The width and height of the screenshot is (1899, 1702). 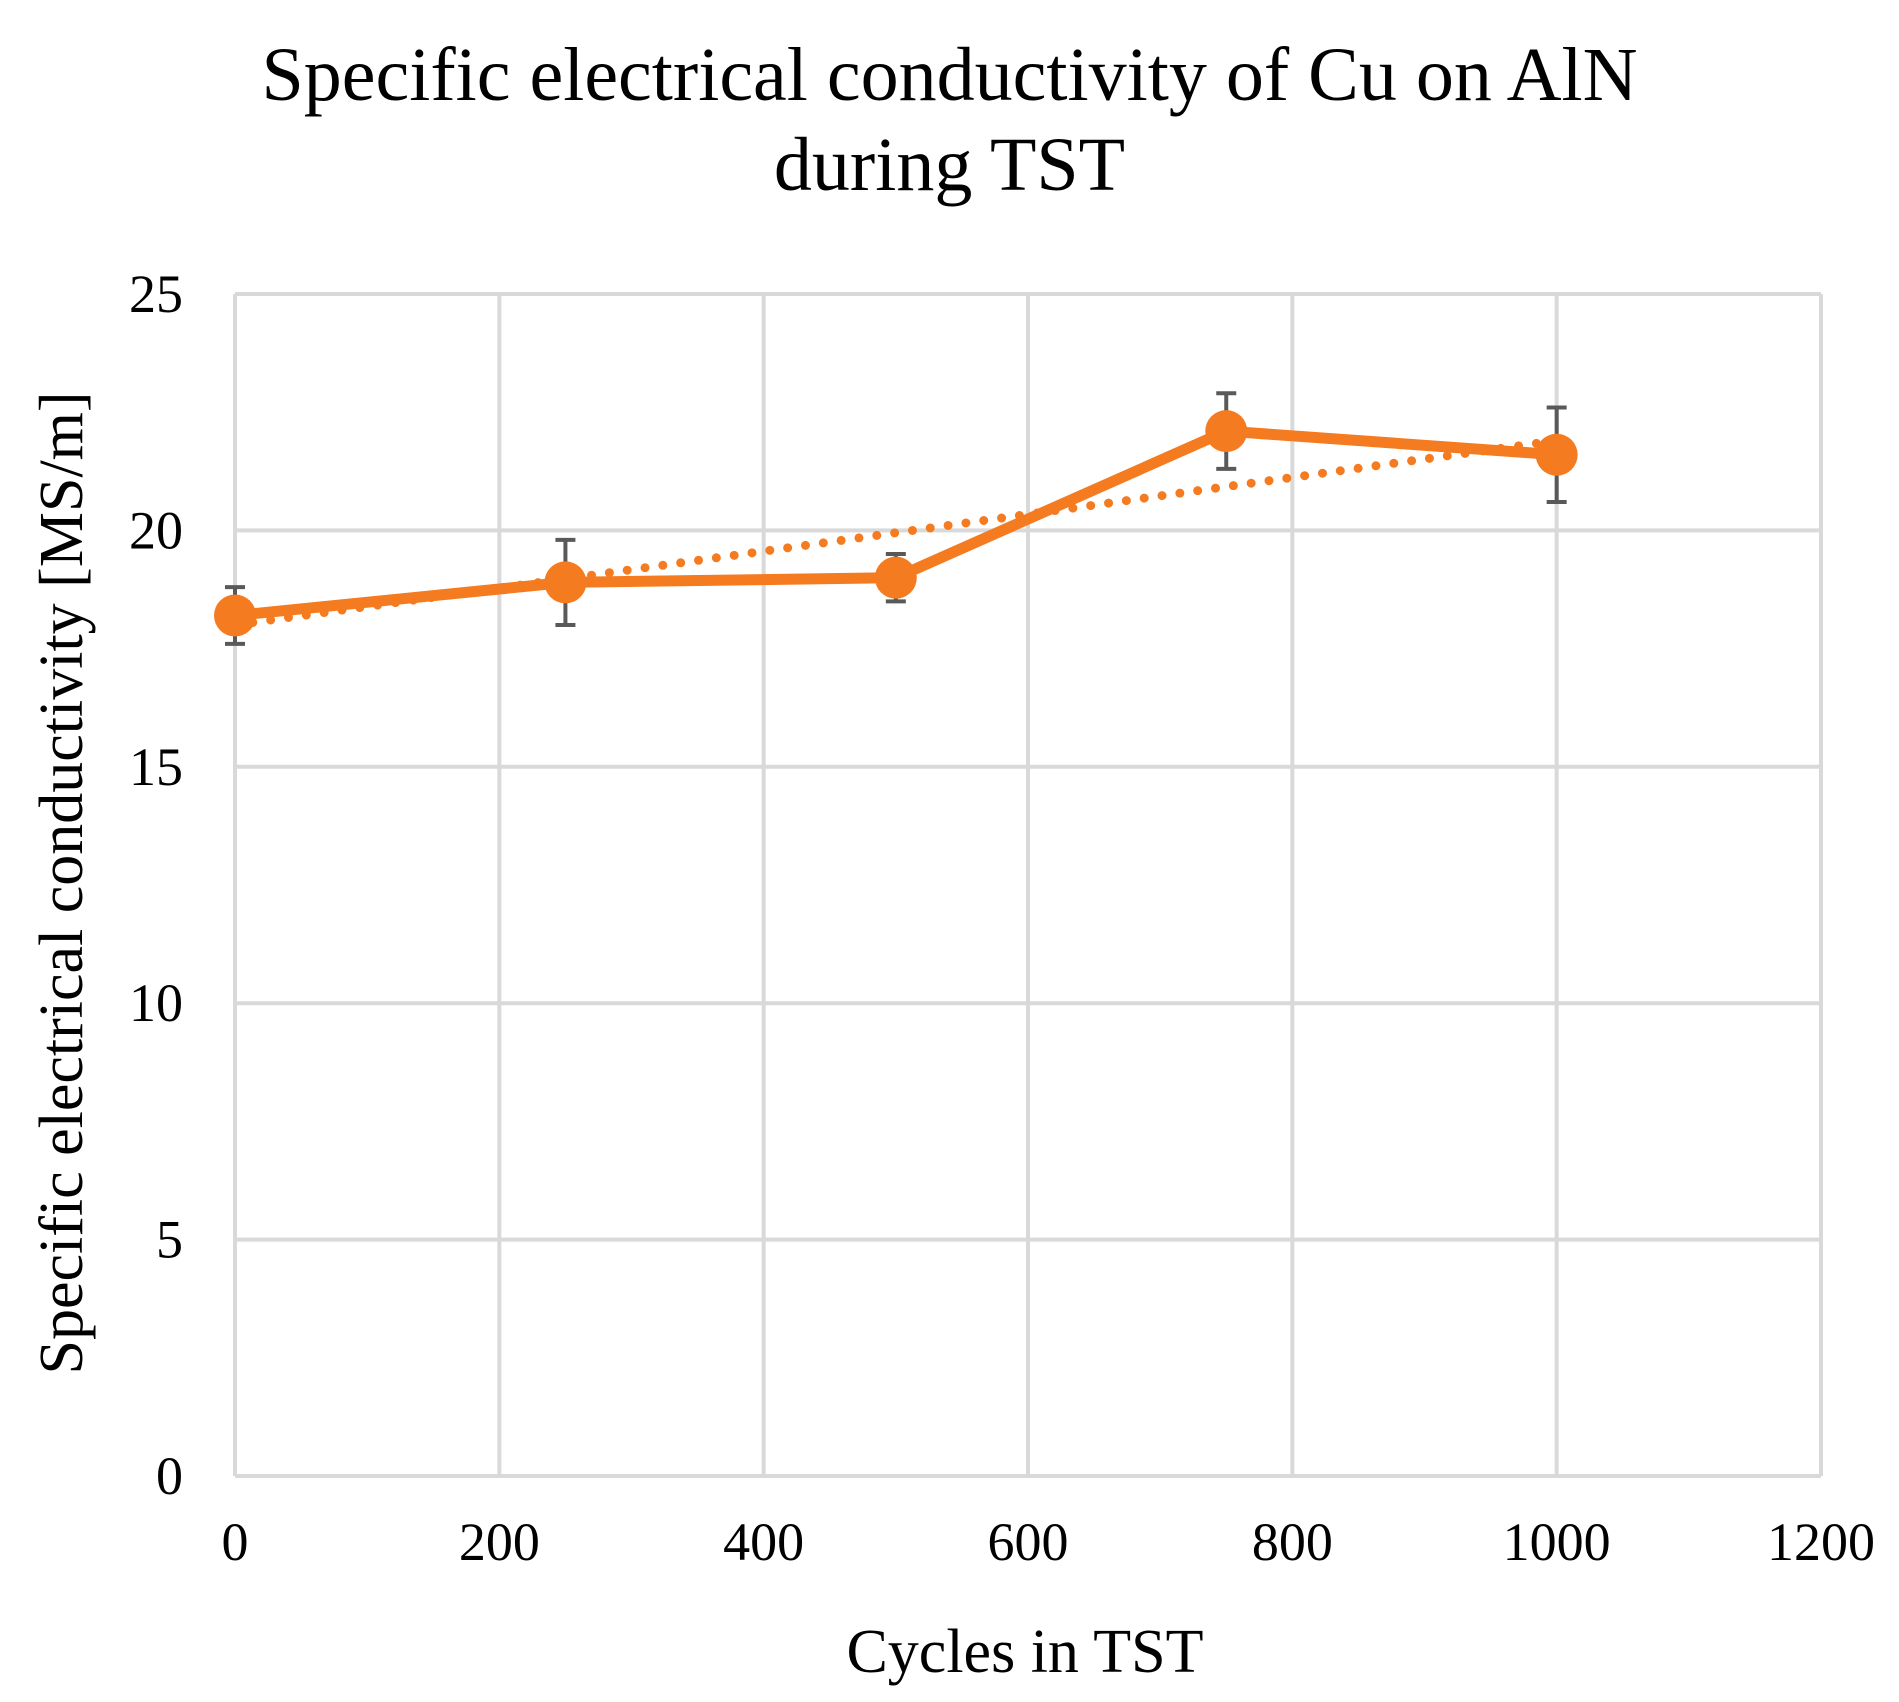 I want to click on x-tick-label-1: 200, so click(x=499, y=1542).